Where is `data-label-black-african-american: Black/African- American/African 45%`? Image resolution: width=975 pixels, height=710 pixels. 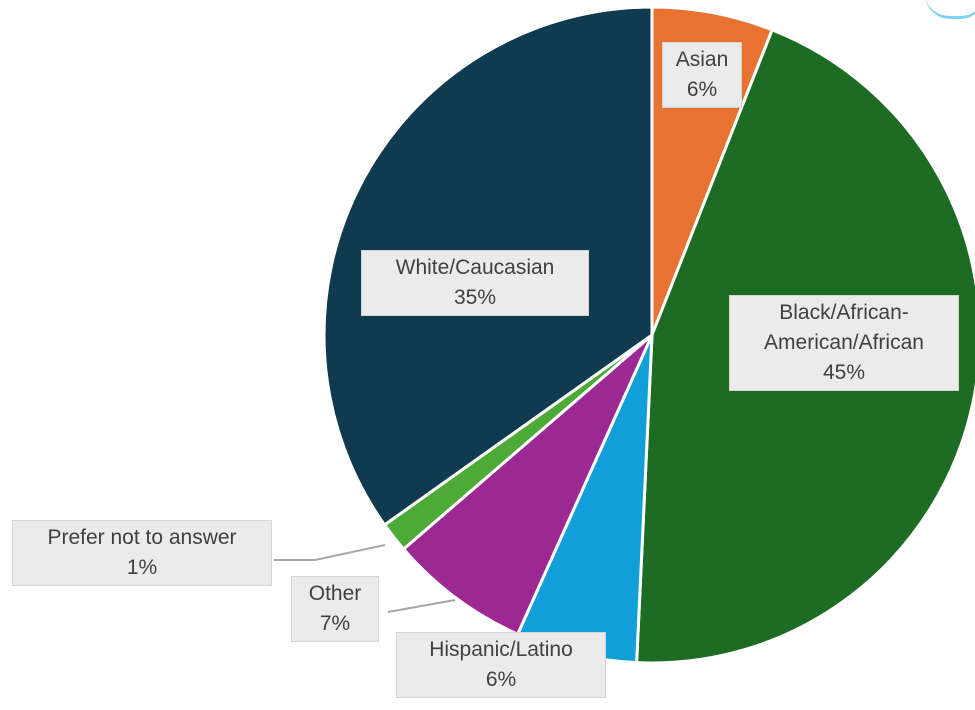
data-label-black-african-american: Black/African- American/African 45% is located at coordinates (844, 343).